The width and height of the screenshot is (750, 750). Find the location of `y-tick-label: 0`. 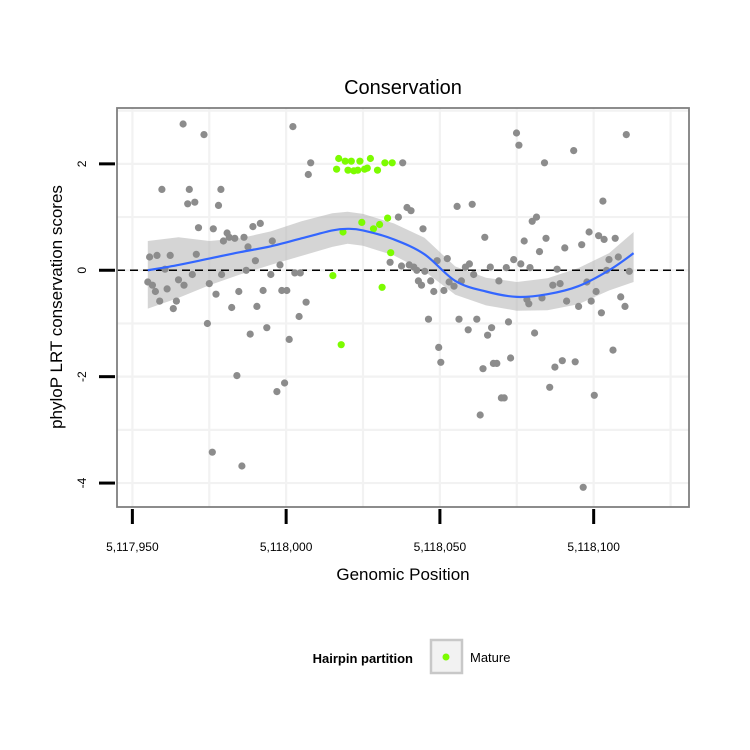

y-tick-label: 0 is located at coordinates (82, 270).